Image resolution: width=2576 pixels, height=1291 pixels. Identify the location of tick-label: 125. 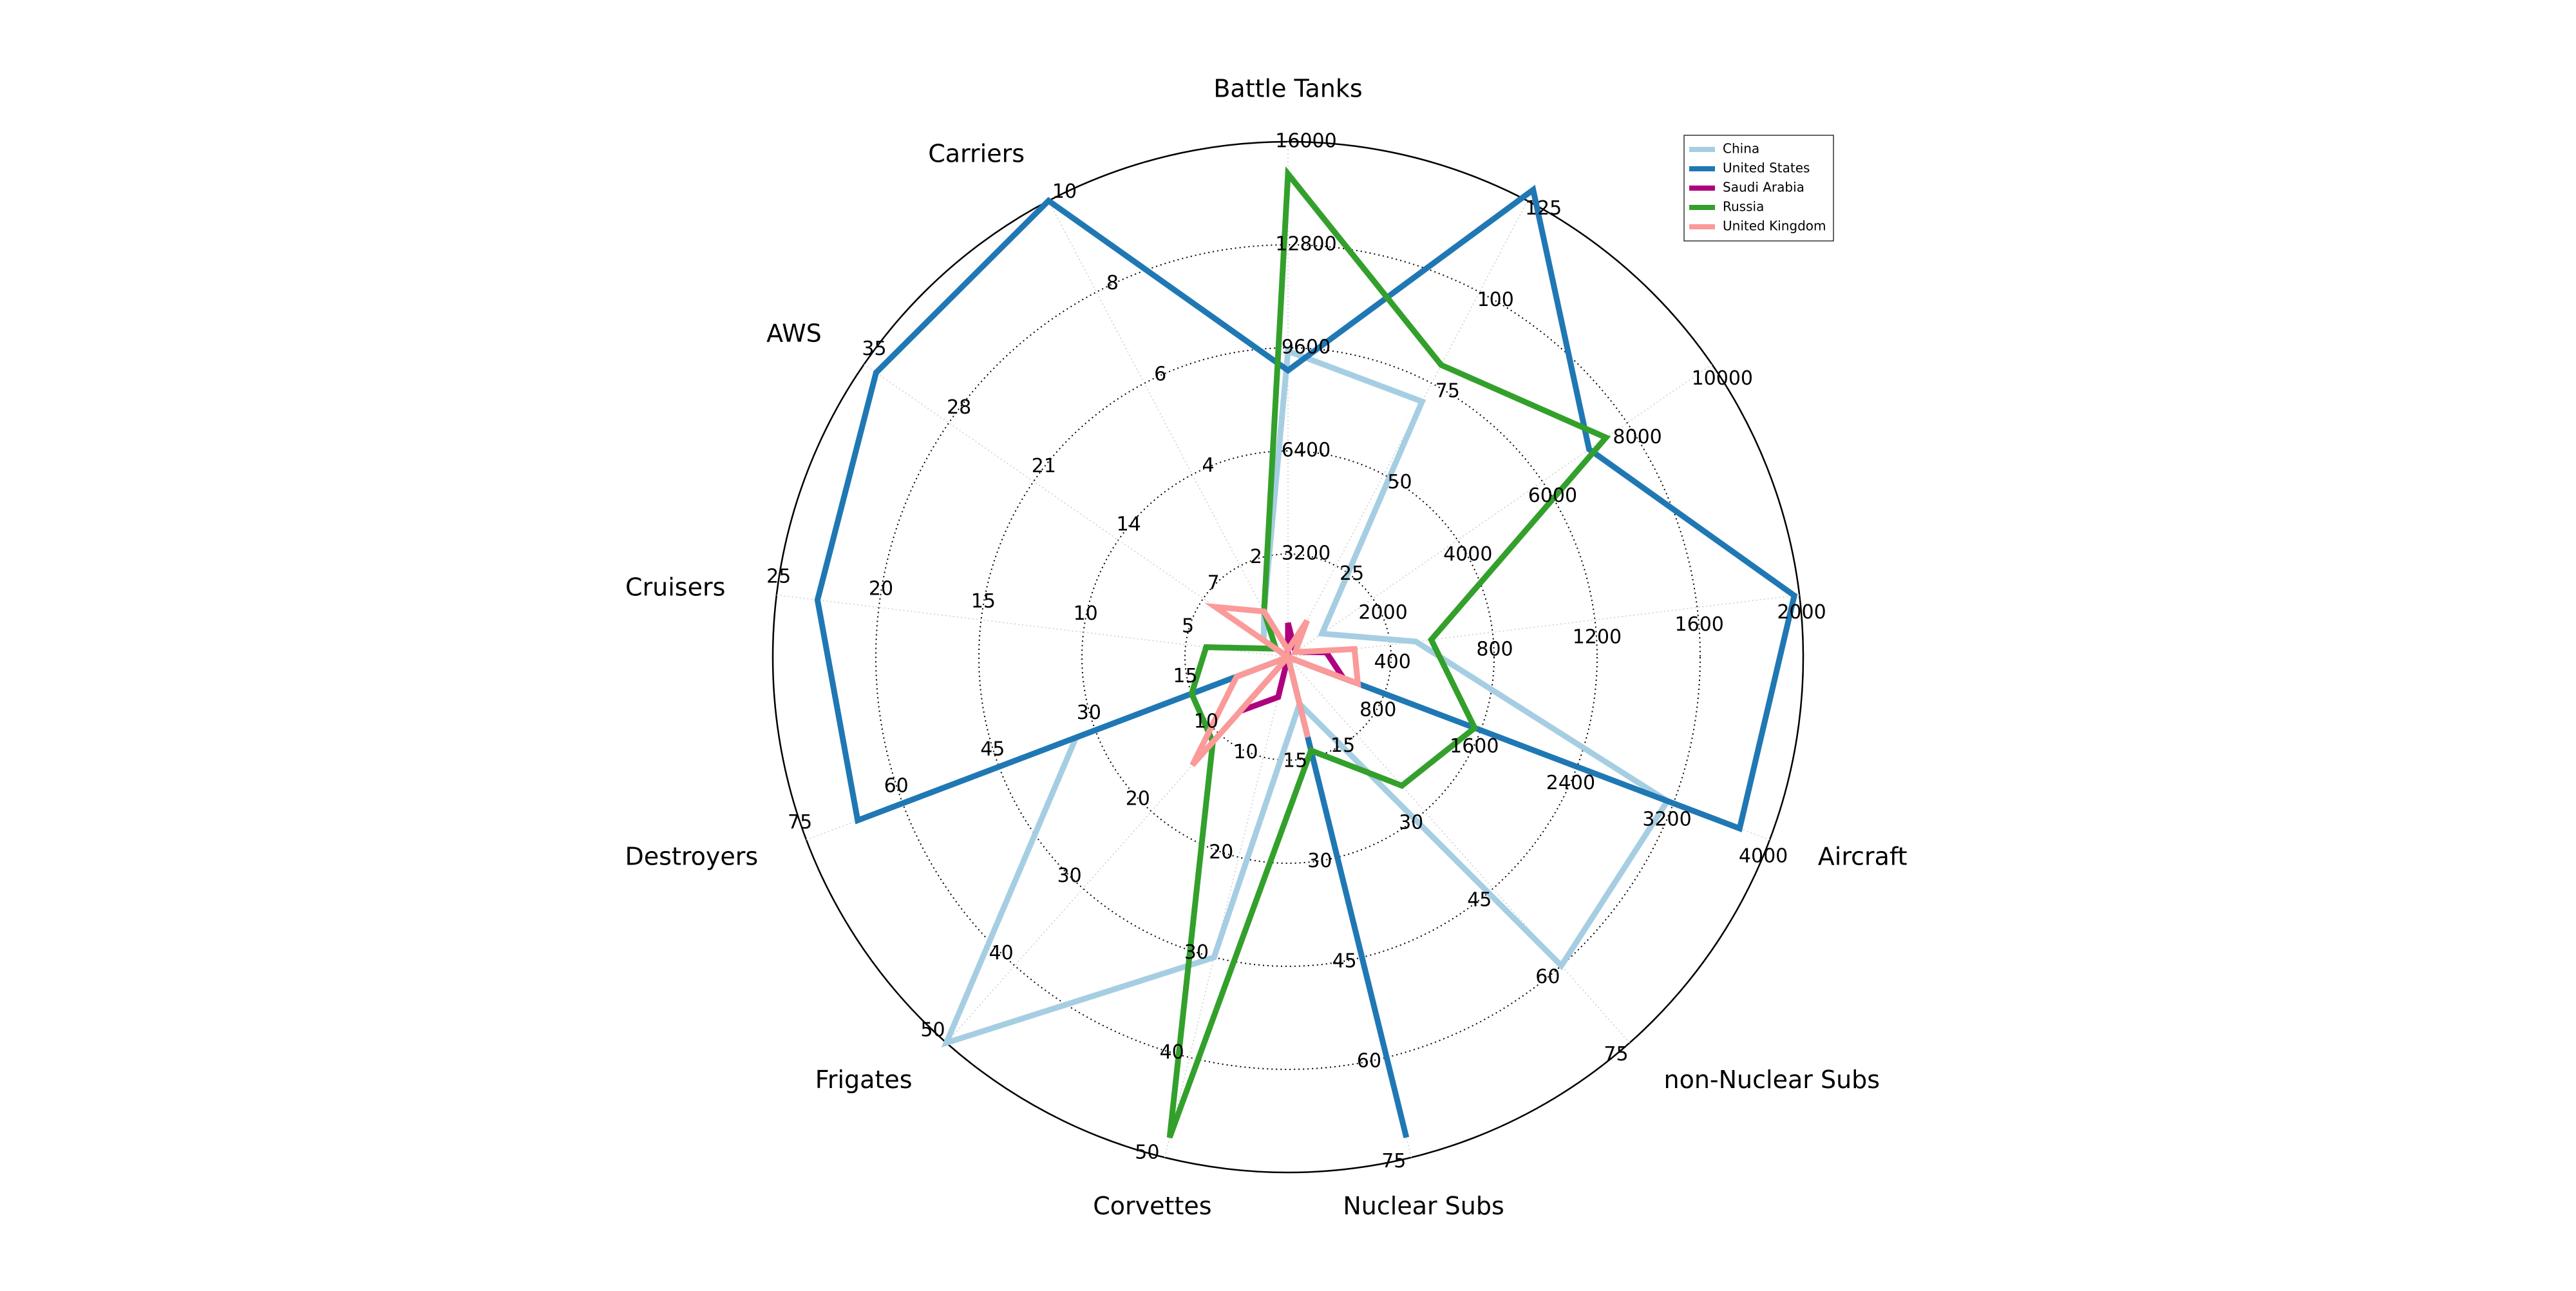
(1543, 208).